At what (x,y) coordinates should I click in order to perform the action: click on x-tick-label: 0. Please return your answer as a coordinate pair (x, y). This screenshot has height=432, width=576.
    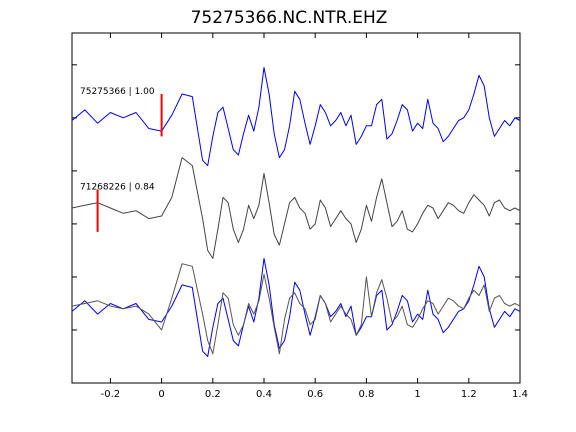
    Looking at the image, I should click on (161, 394).